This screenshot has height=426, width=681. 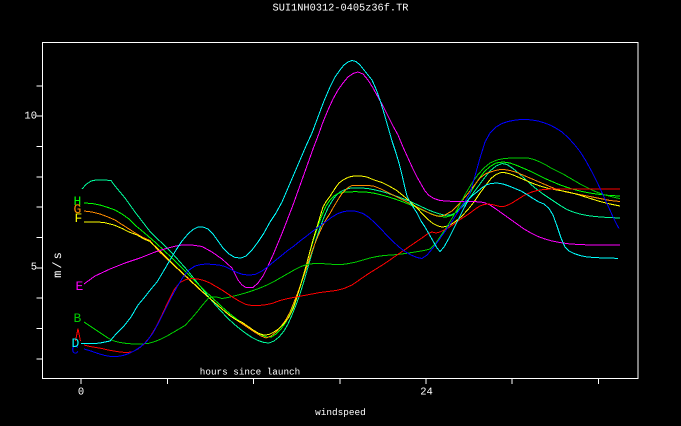 I want to click on svg-text: 24, so click(x=426, y=392).